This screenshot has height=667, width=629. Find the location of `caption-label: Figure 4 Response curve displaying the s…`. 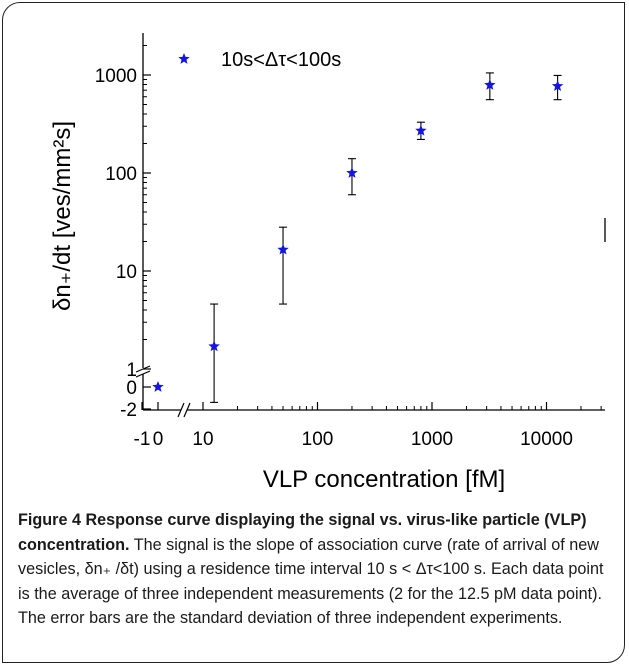

caption-label: Figure 4 Response curve displaying the s… is located at coordinates (302, 532).